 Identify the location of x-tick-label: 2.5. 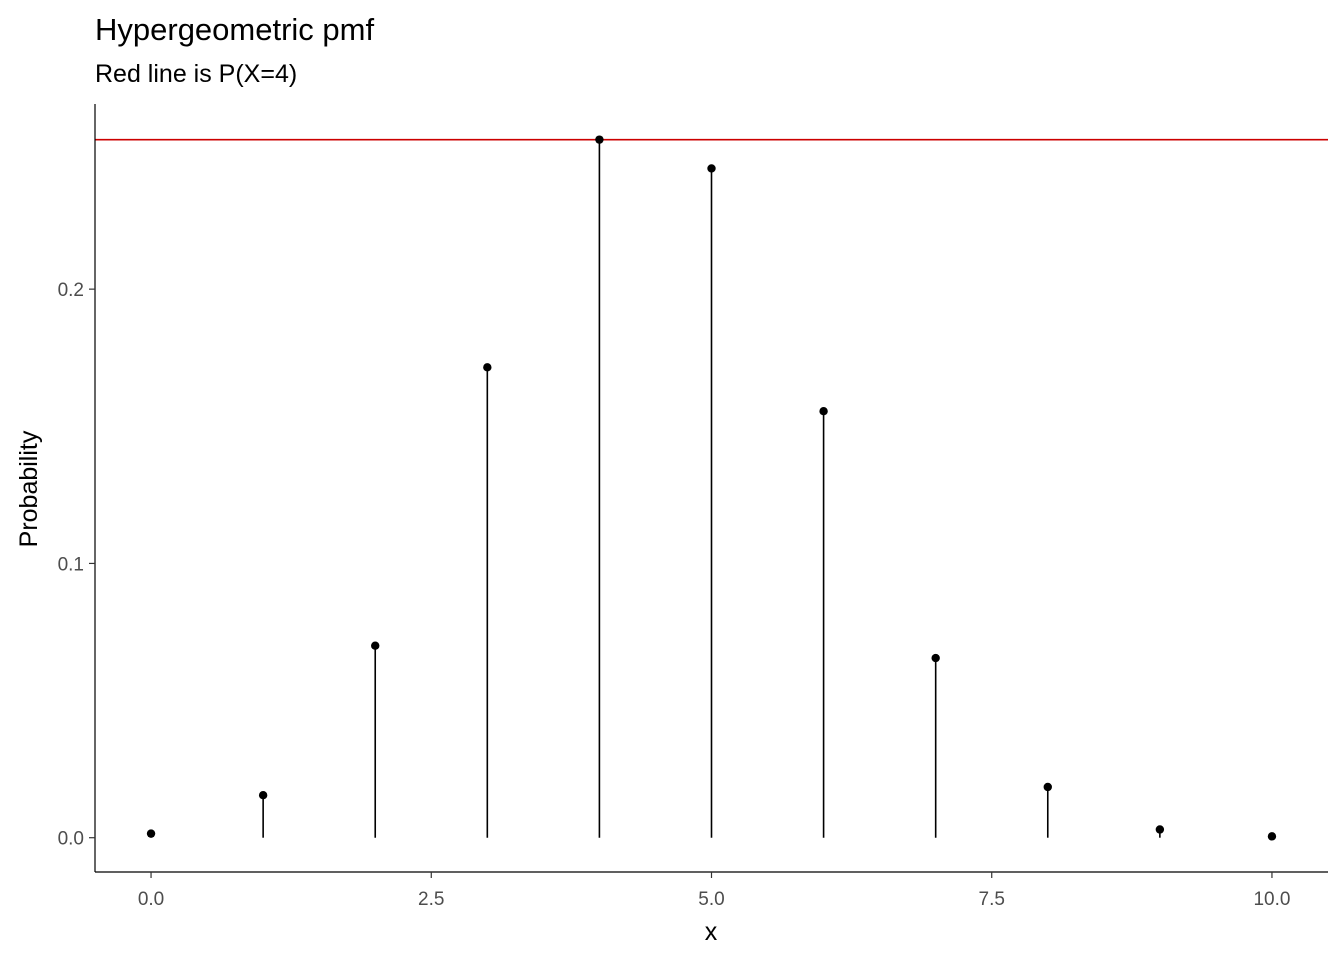
(431, 899).